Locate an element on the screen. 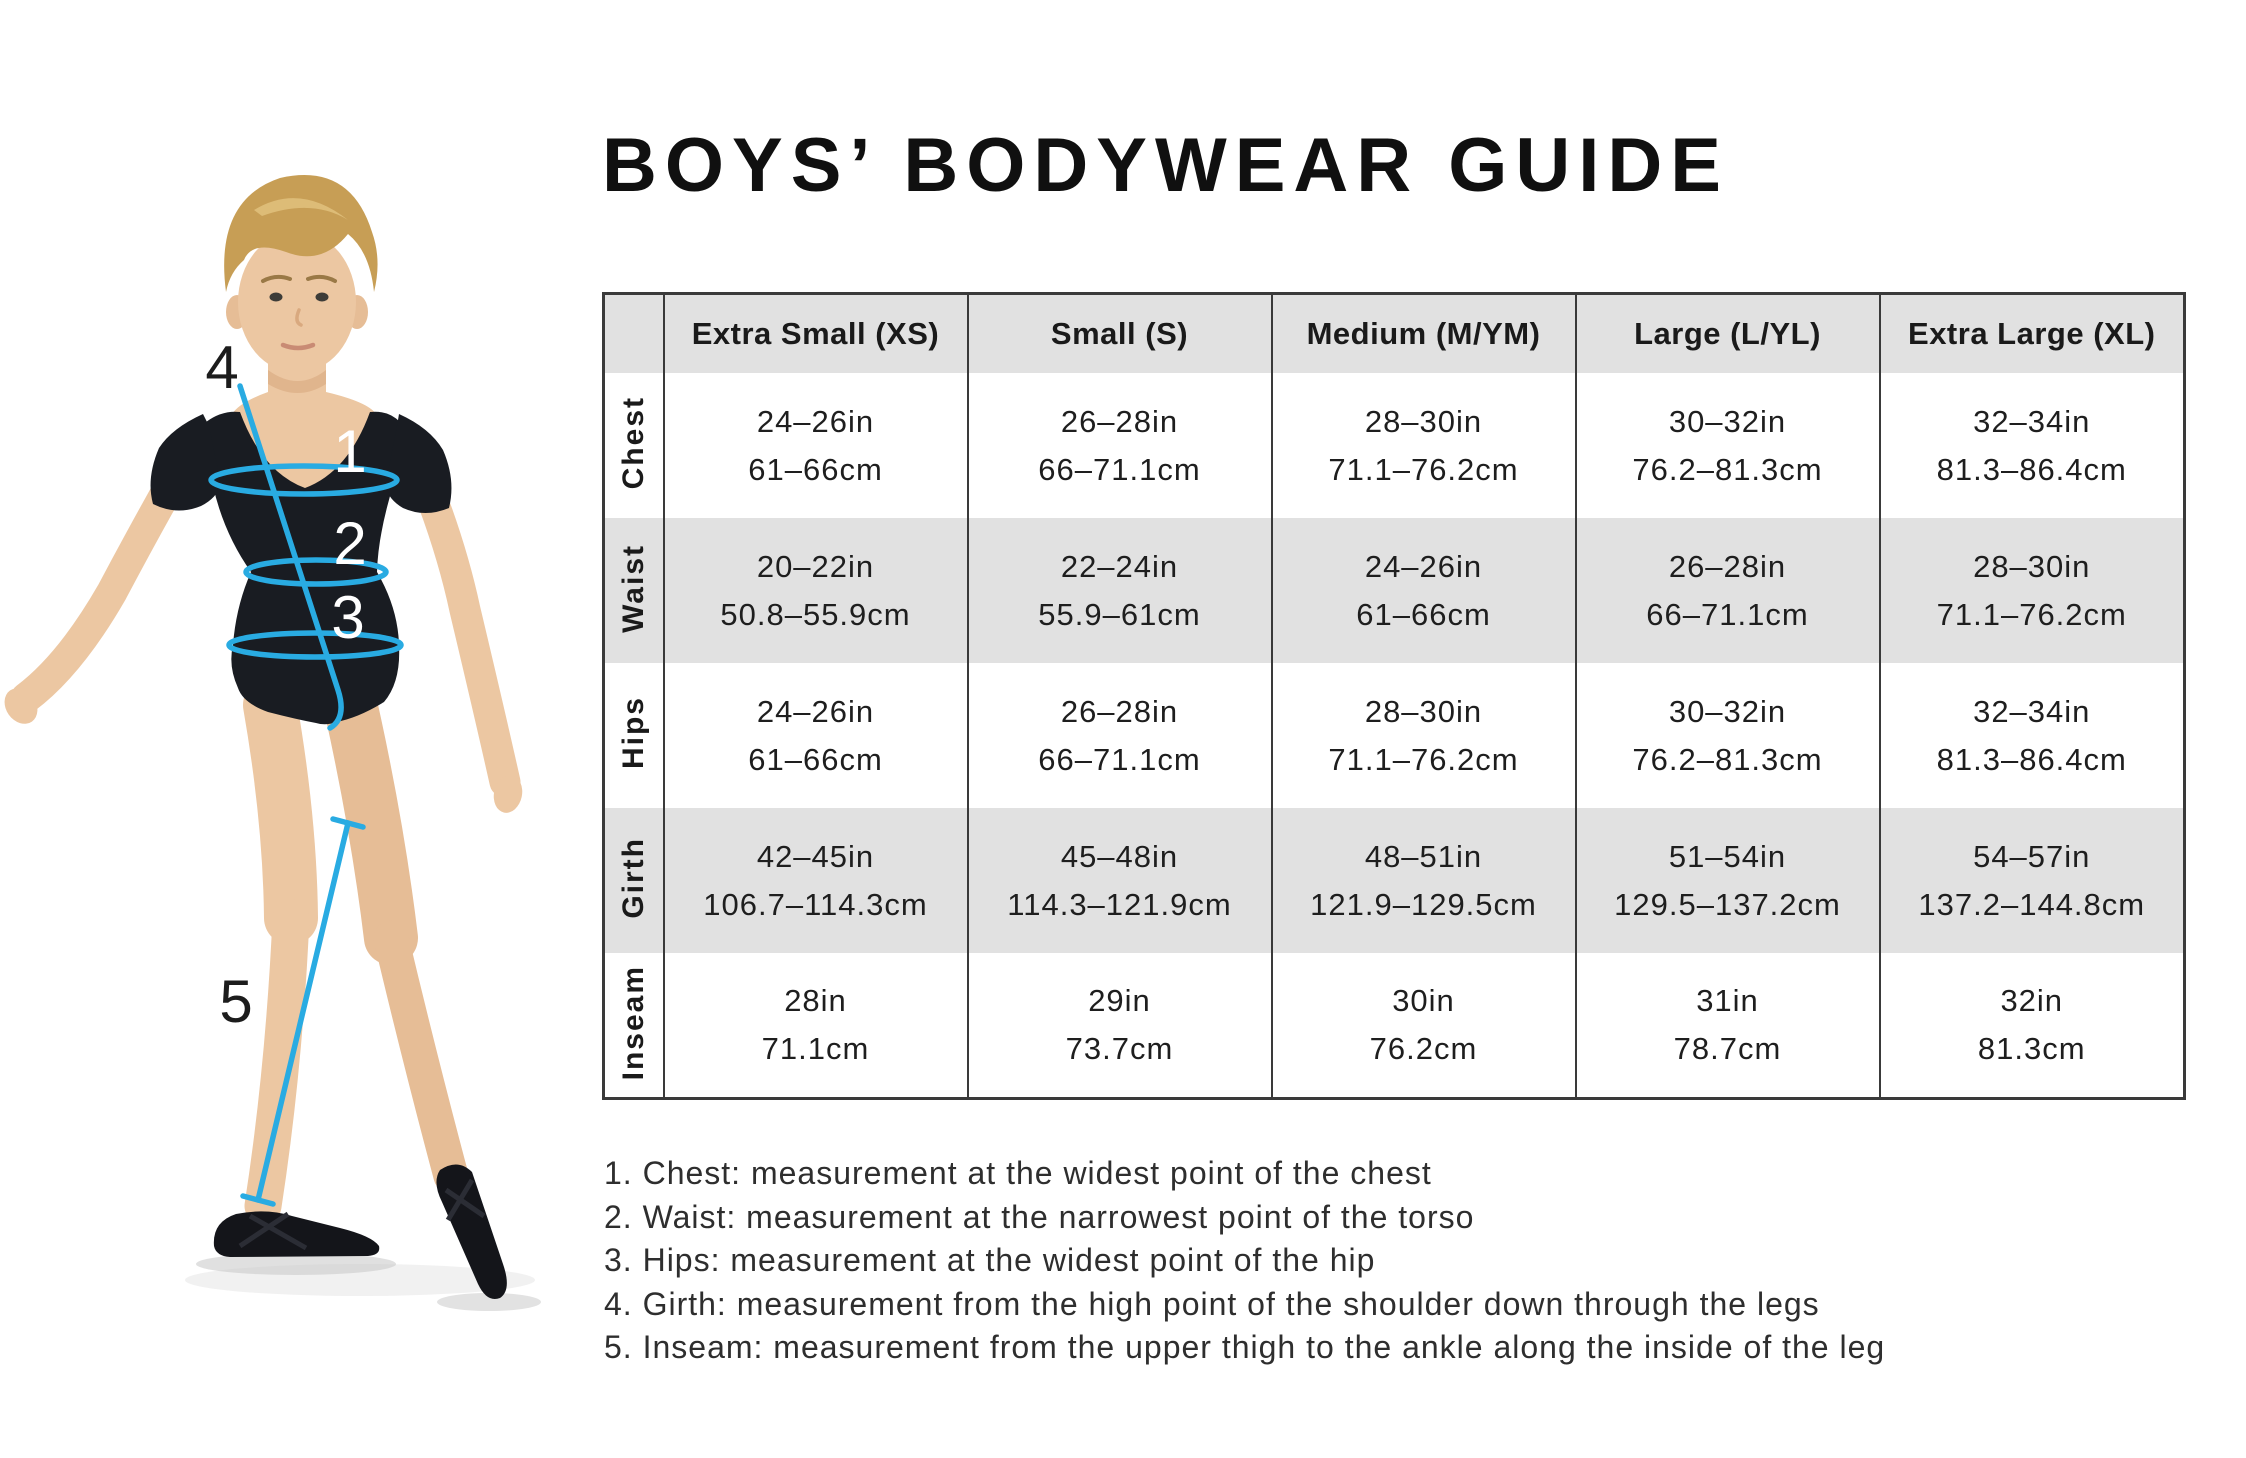  cell-hips-xs: 24–26in 61–66cm is located at coordinates (815, 735).